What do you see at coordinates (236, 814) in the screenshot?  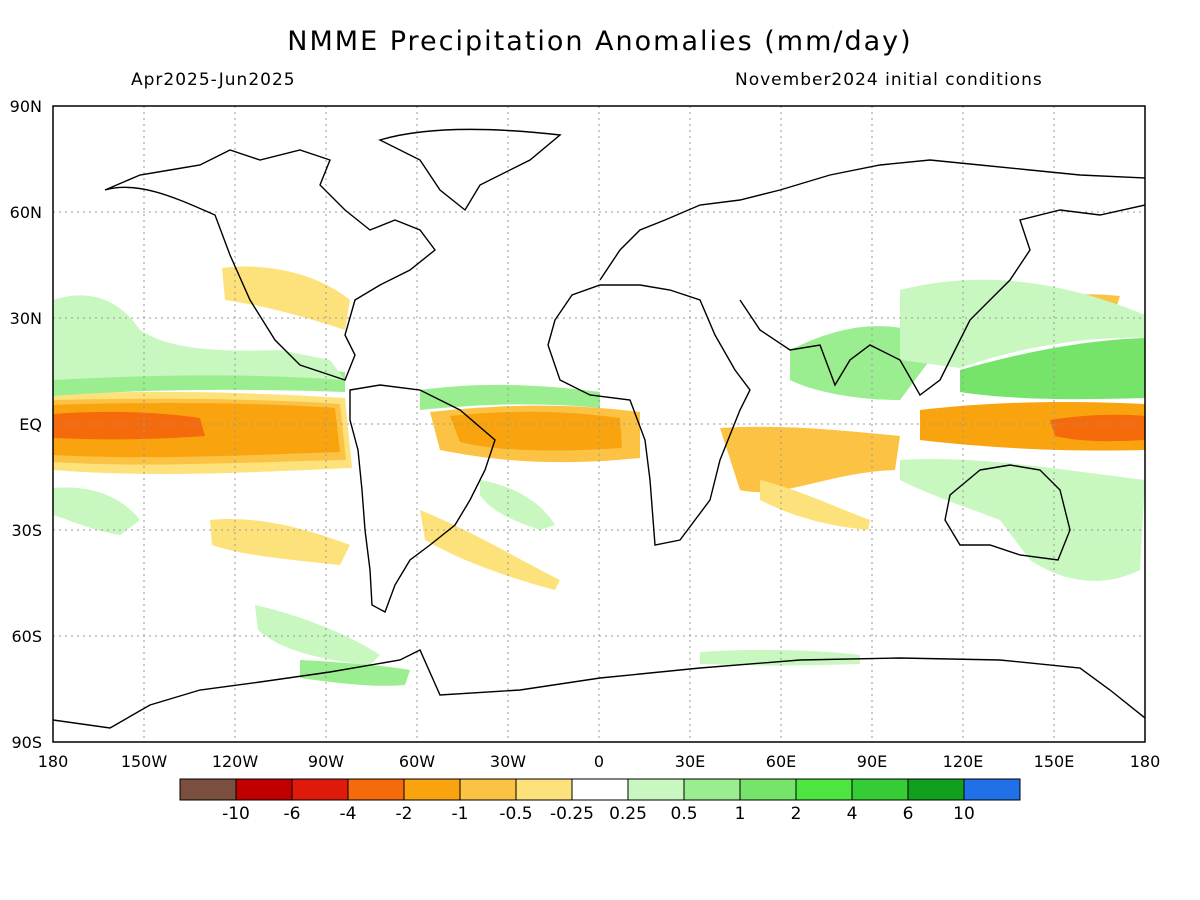 I see `colorbar-label: -10` at bounding box center [236, 814].